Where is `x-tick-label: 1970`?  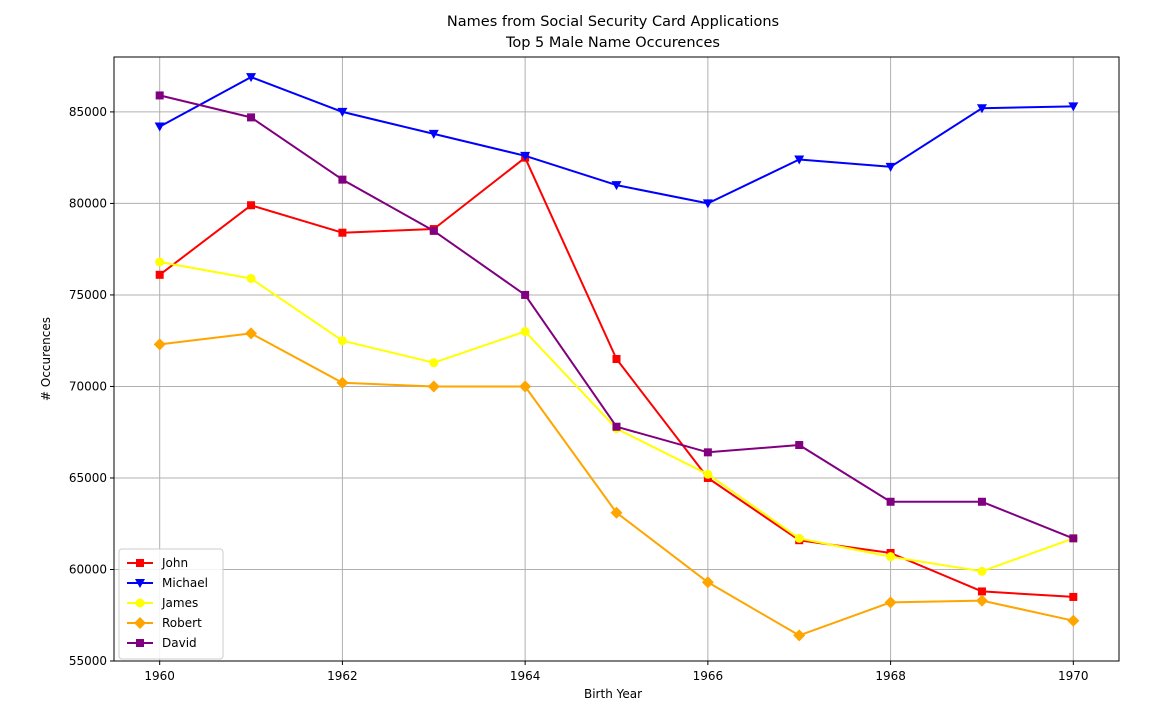
x-tick-label: 1970 is located at coordinates (1073, 676).